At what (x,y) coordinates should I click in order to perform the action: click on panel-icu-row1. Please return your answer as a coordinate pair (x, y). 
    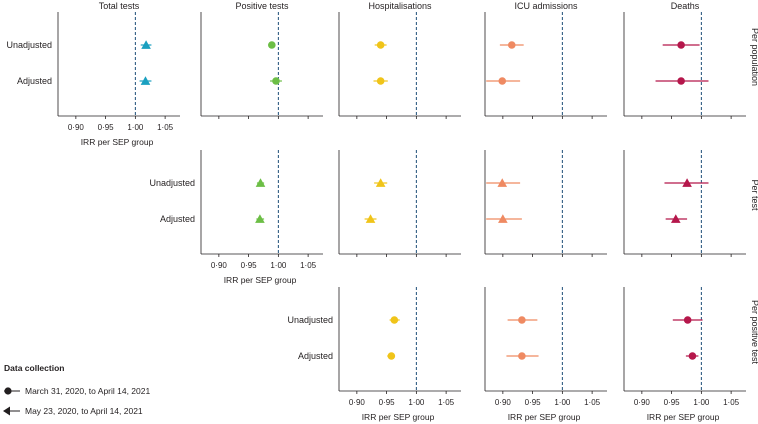
    Looking at the image, I should click on (545, 203).